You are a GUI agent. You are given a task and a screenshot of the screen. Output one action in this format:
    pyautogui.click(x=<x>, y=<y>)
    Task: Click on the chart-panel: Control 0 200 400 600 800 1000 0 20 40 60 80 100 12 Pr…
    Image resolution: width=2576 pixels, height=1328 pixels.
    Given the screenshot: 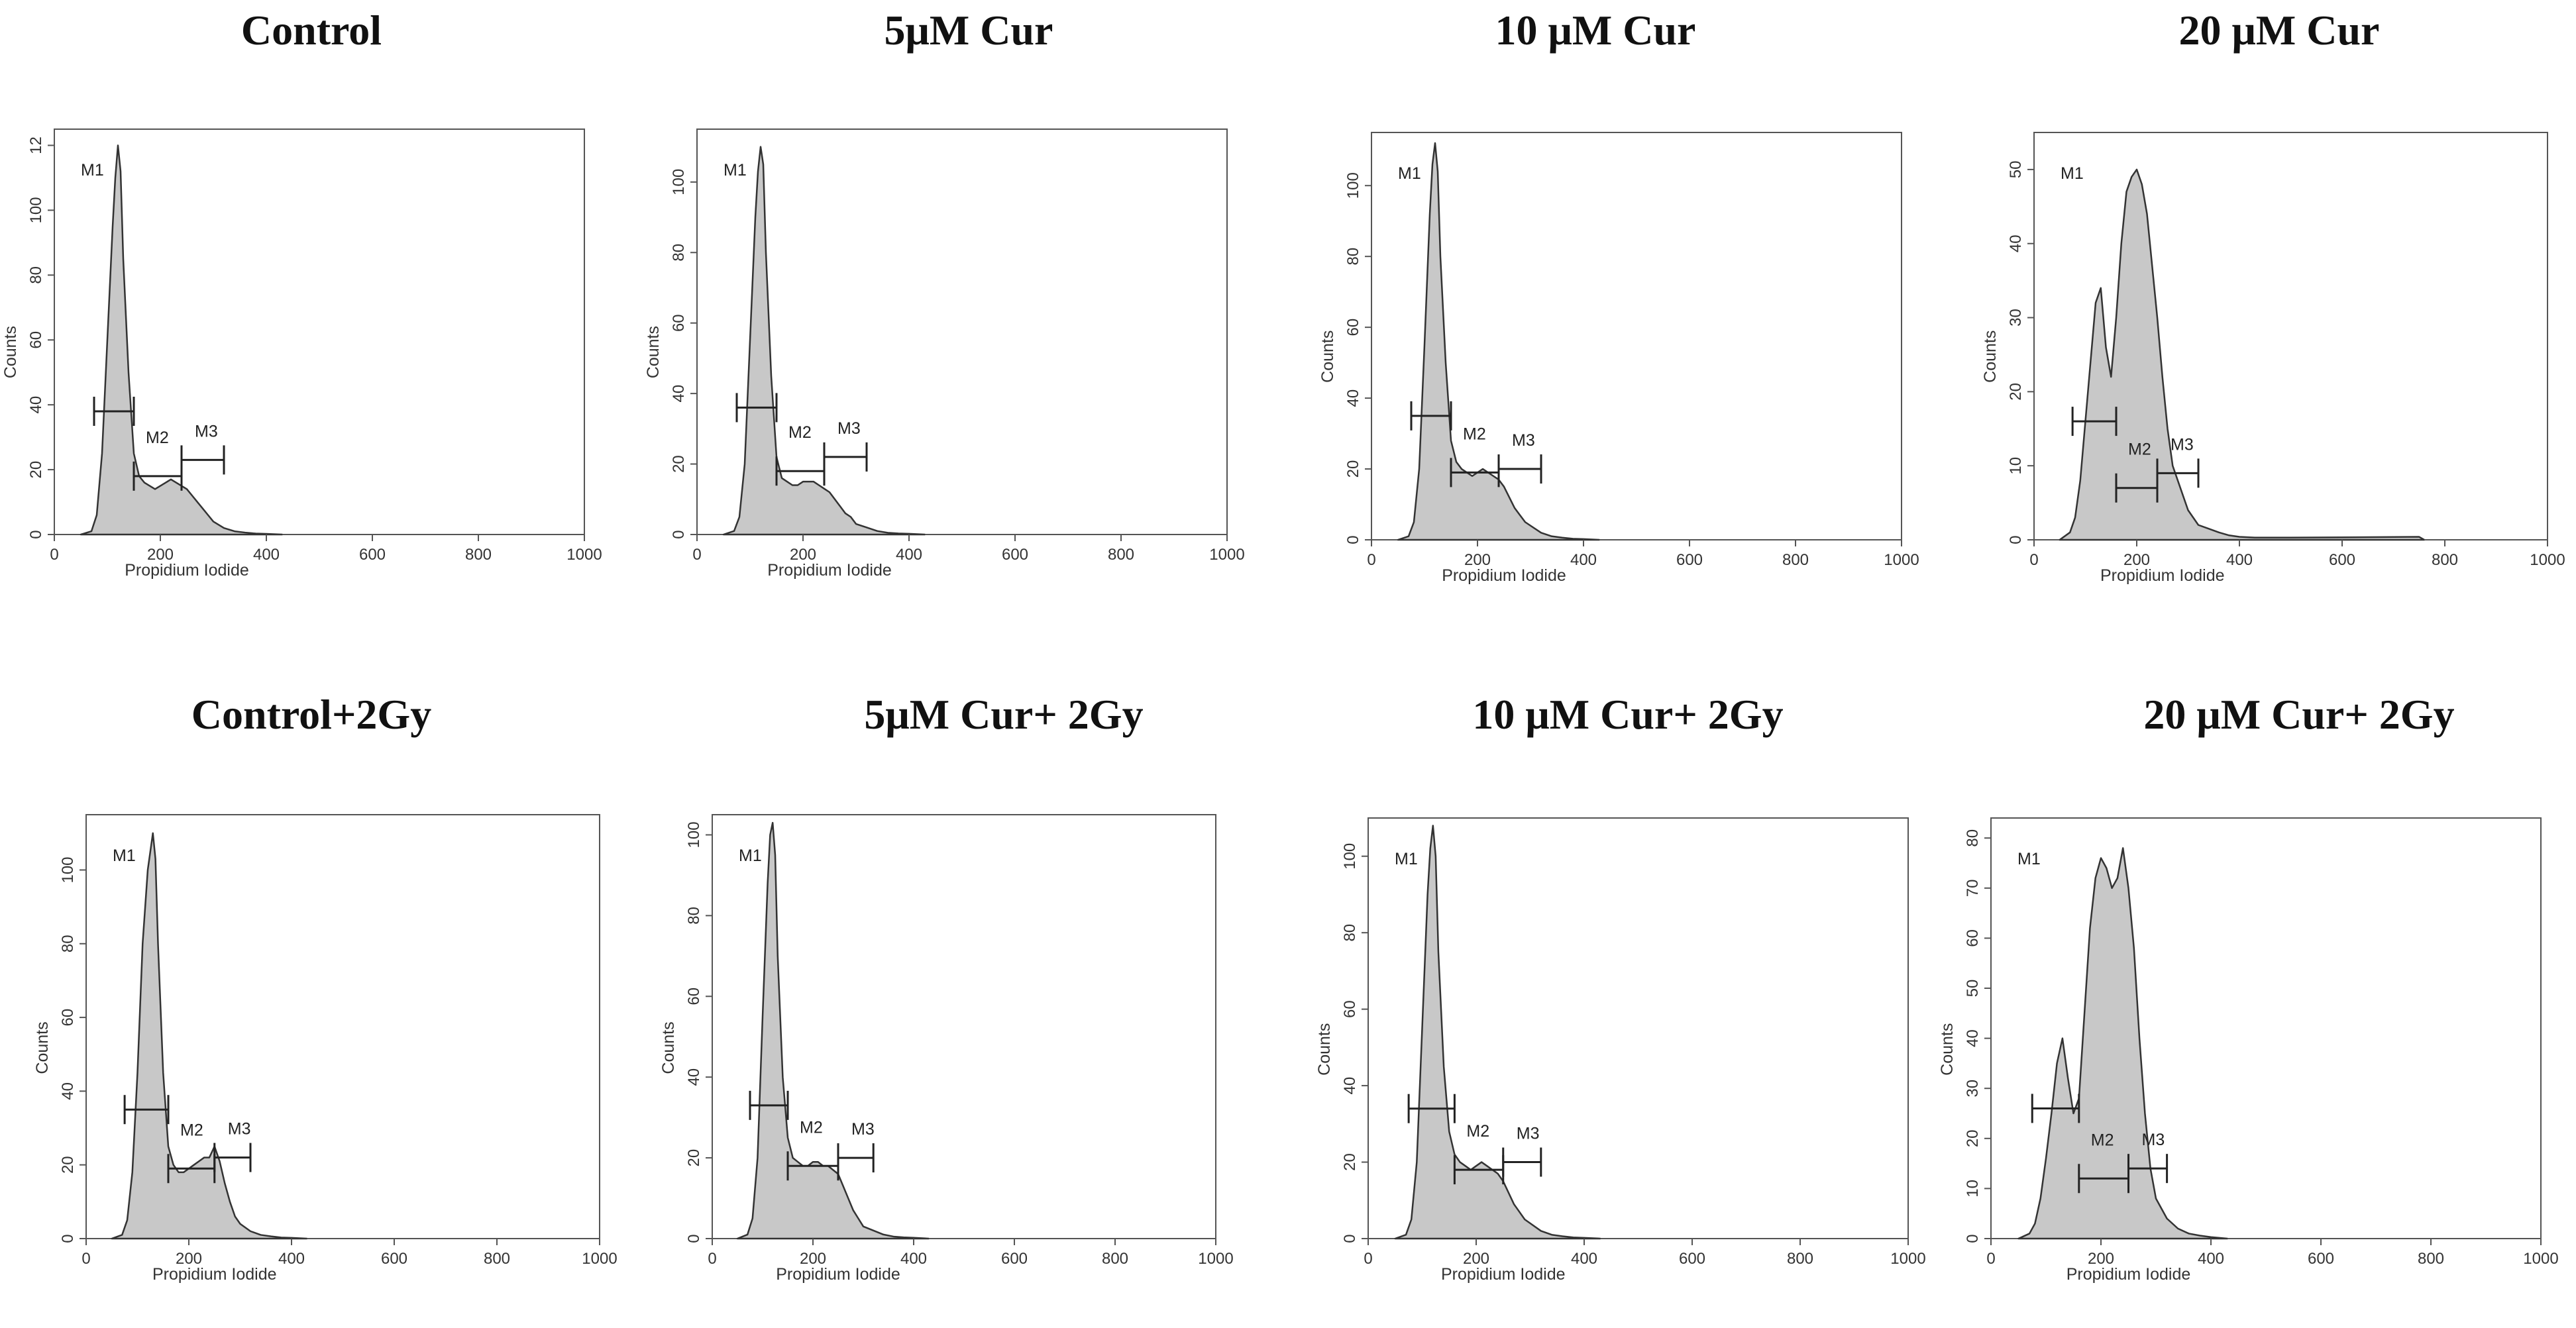 What is the action you would take?
    pyautogui.click(x=301, y=293)
    